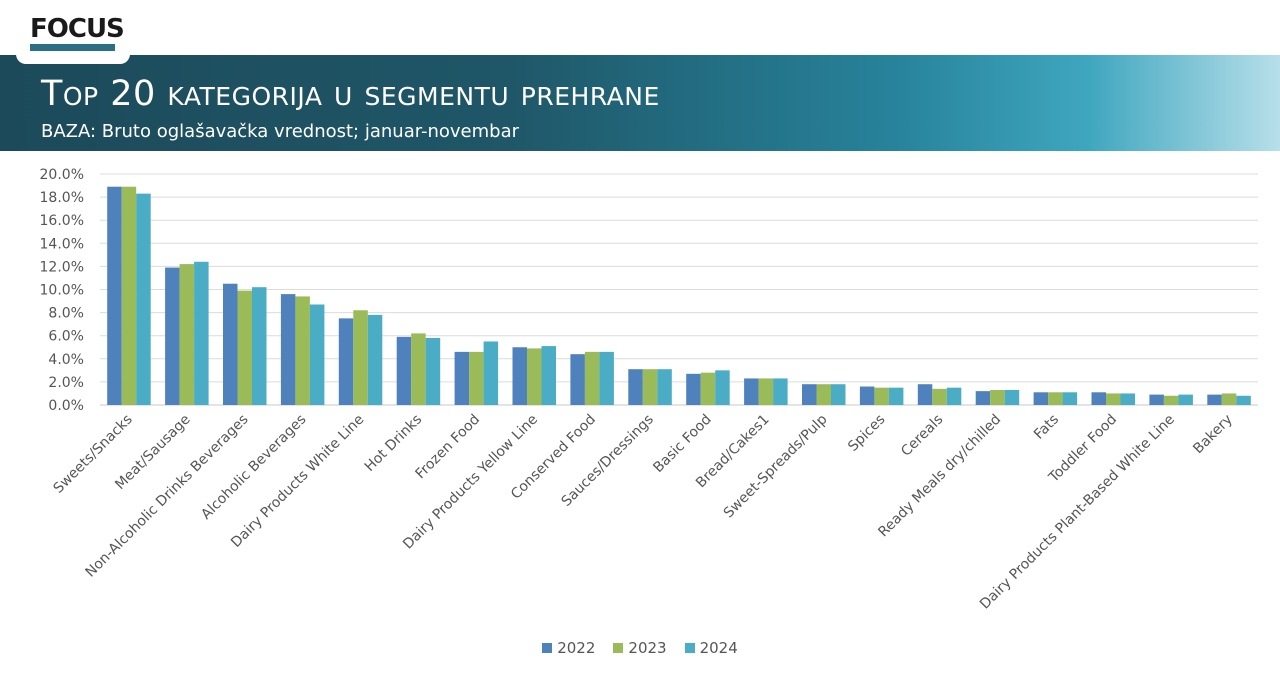  I want to click on y-tick-label: 10.0%, so click(62, 291).